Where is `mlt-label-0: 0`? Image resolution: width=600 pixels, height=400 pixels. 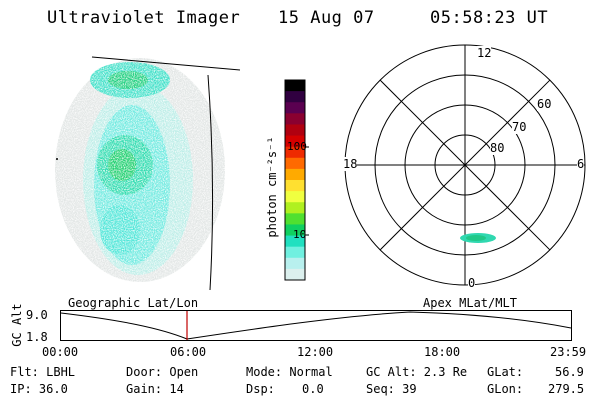
mlt-label-0: 0 is located at coordinates (472, 283).